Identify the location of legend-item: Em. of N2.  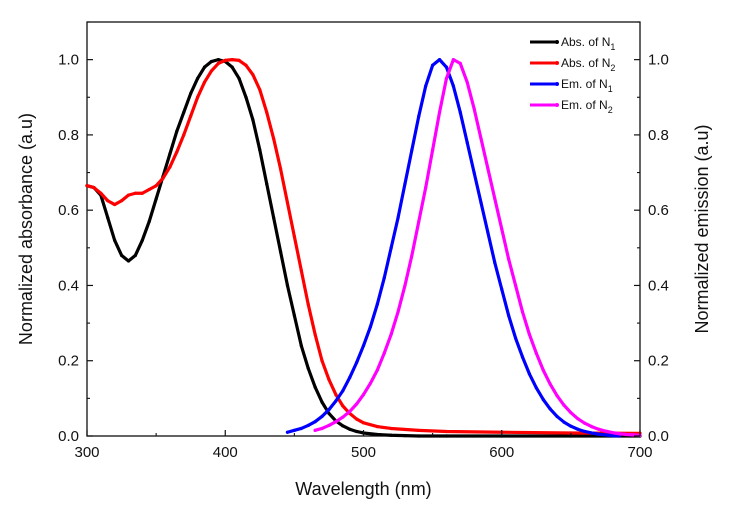
(571, 106).